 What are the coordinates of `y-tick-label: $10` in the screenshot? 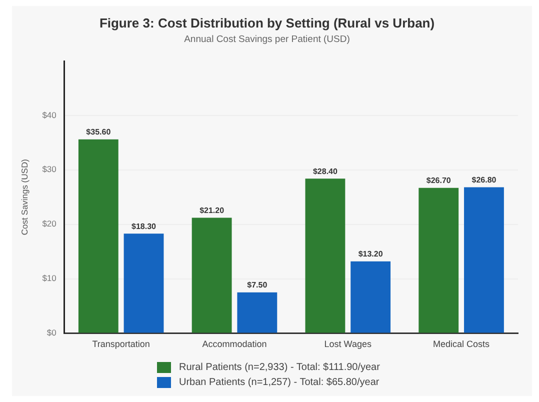 It's located at (49, 278).